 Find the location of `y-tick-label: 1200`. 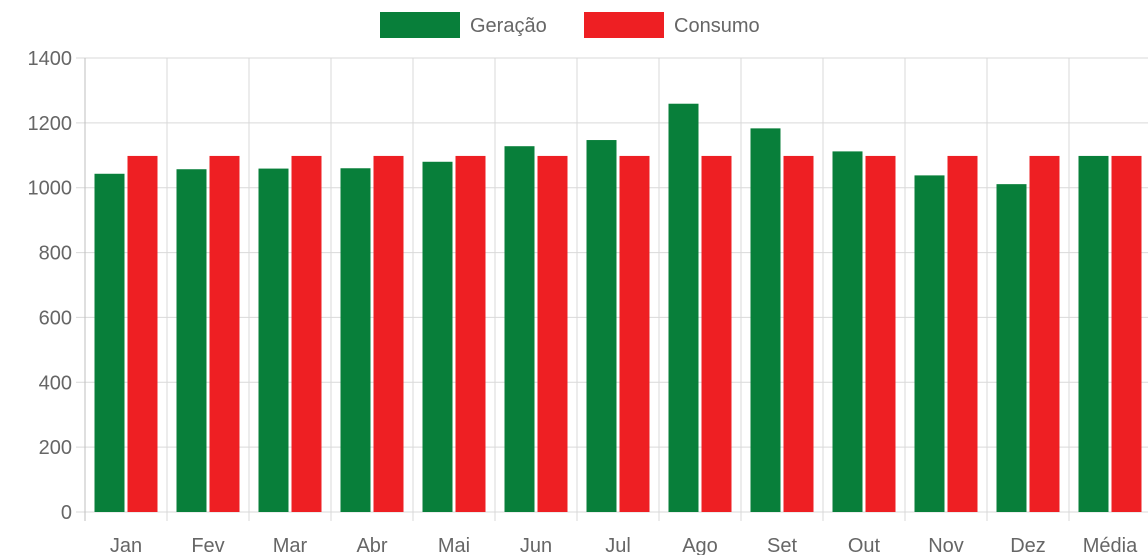

y-tick-label: 1200 is located at coordinates (50, 124).